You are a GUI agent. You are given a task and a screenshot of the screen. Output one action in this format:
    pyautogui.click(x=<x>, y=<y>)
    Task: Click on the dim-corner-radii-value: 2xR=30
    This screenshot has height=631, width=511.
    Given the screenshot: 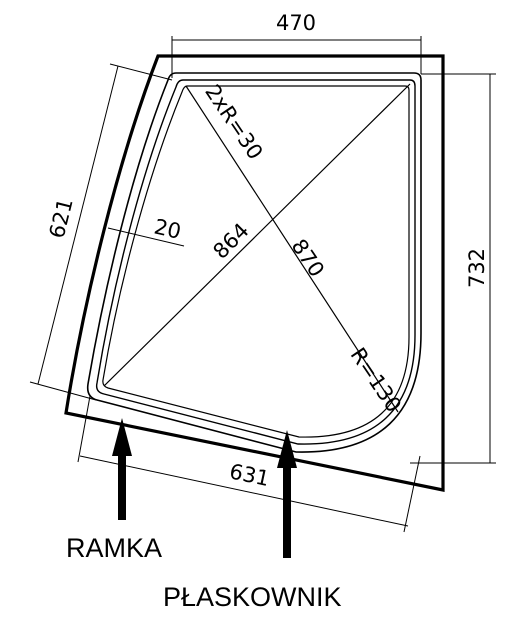 What is the action you would take?
    pyautogui.click(x=233, y=122)
    